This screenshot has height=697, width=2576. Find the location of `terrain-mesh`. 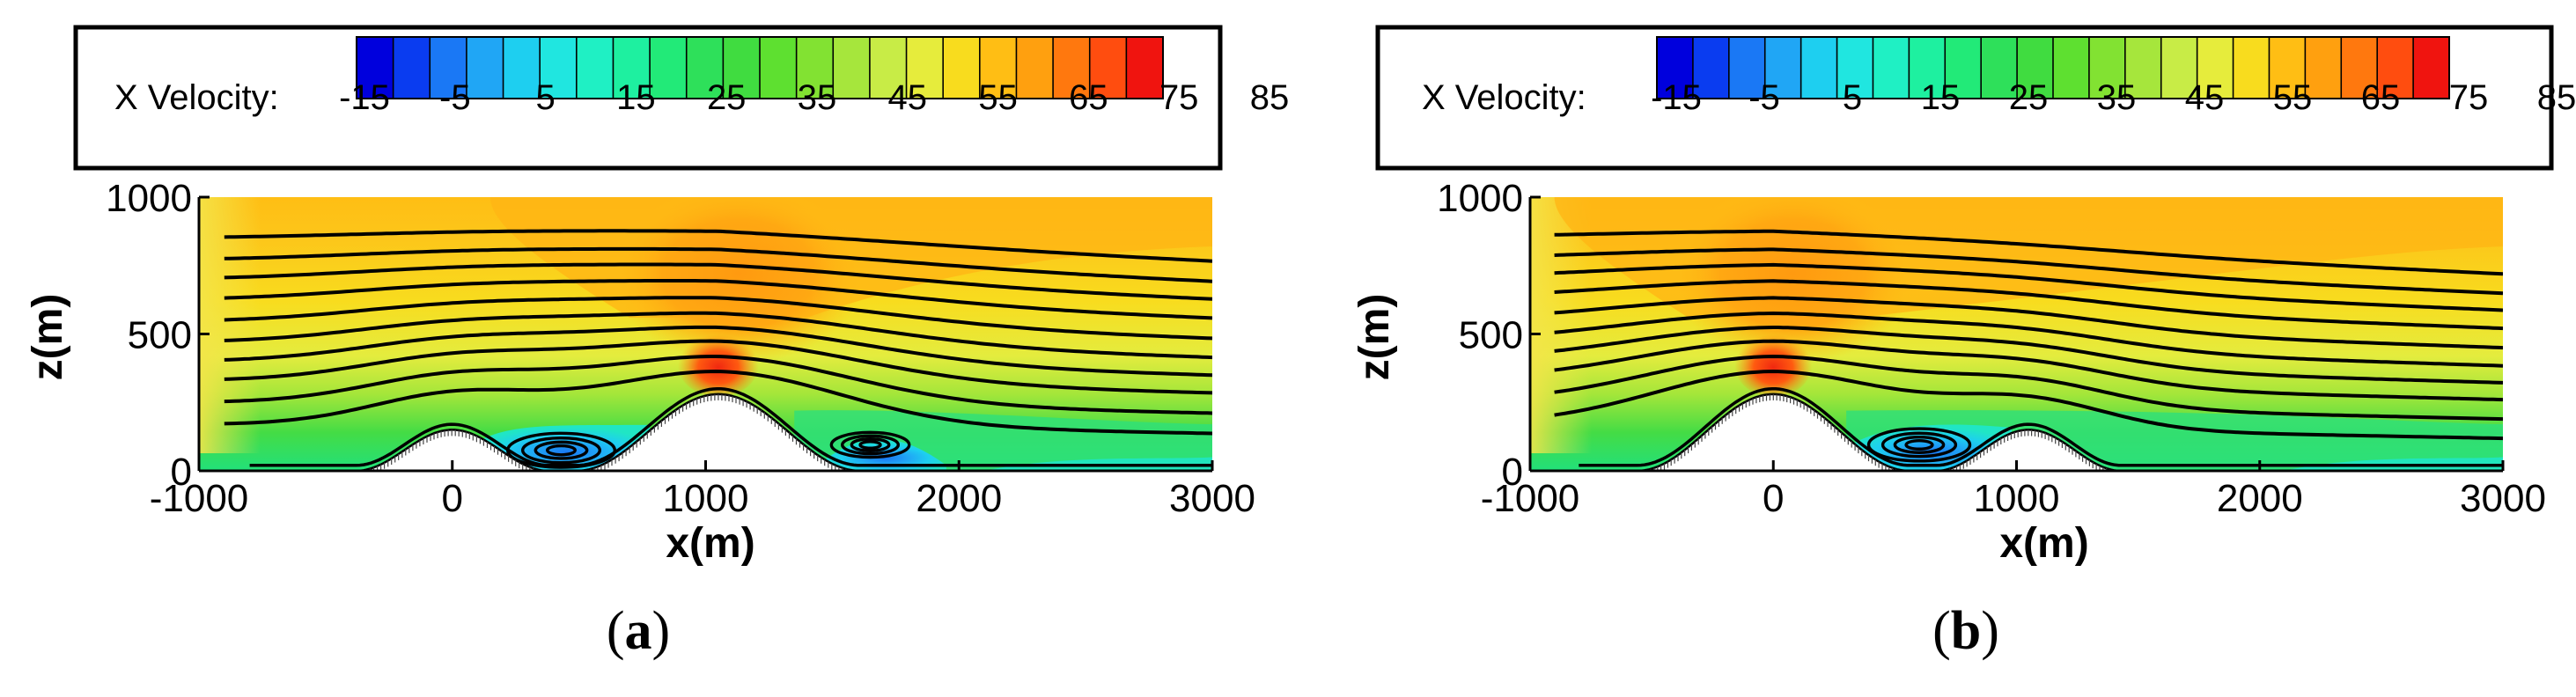

terrain-mesh is located at coordinates (607, 432).